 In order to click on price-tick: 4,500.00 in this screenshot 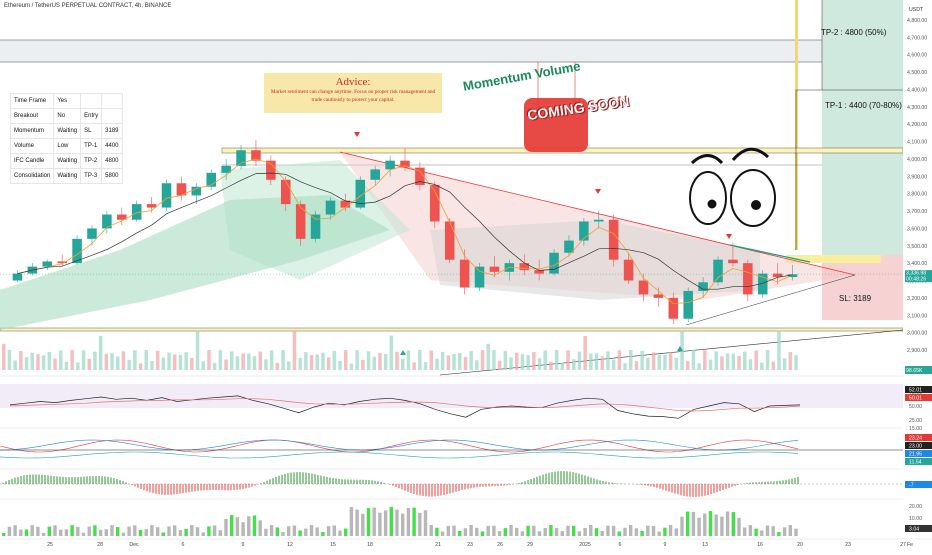, I will do `click(917, 73)`.